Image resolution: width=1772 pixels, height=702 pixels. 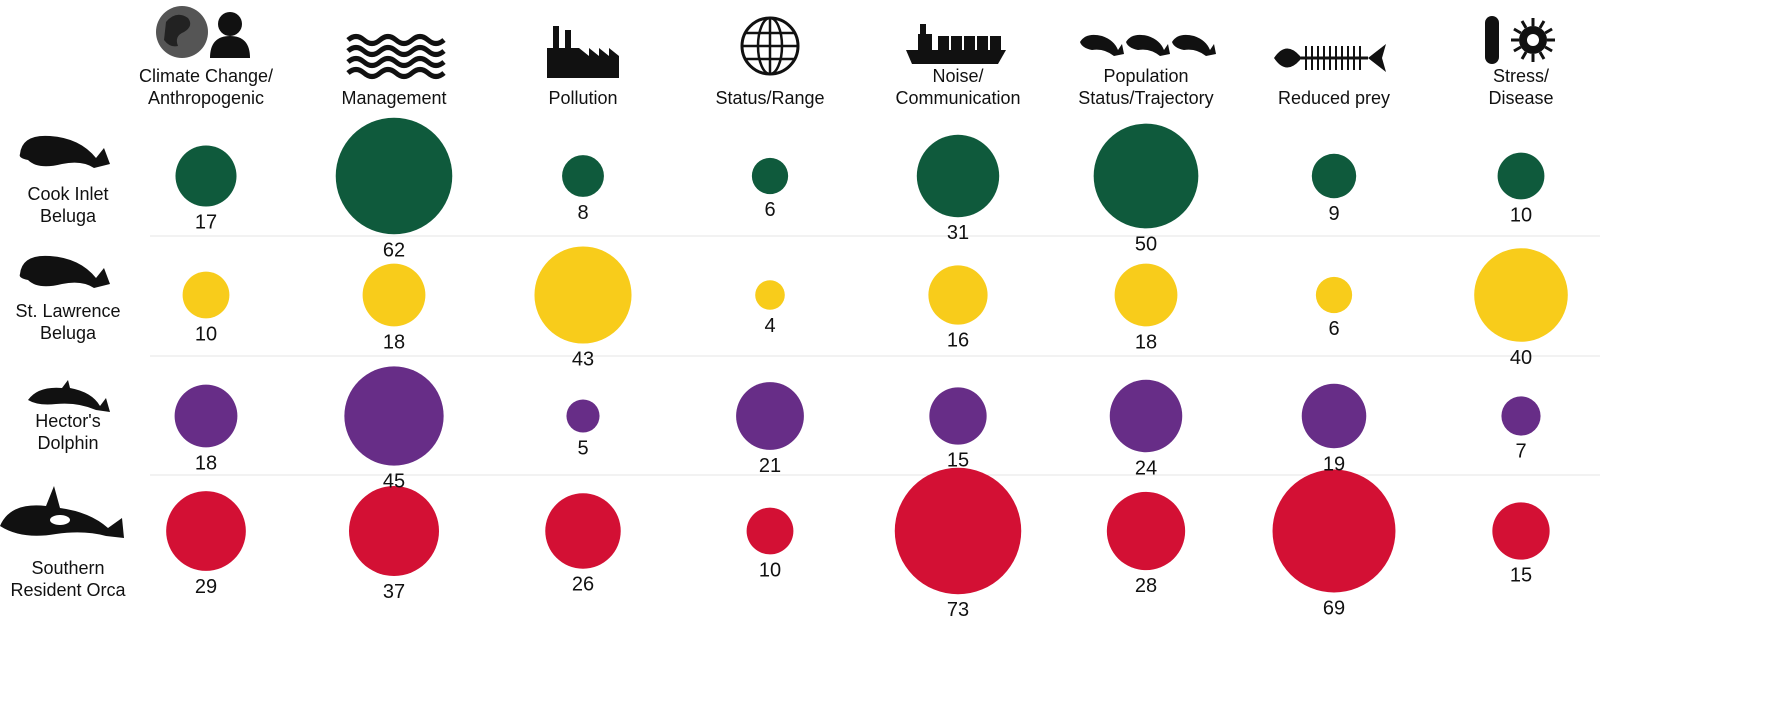 What do you see at coordinates (206, 223) in the screenshot?
I see `value-label: 17` at bounding box center [206, 223].